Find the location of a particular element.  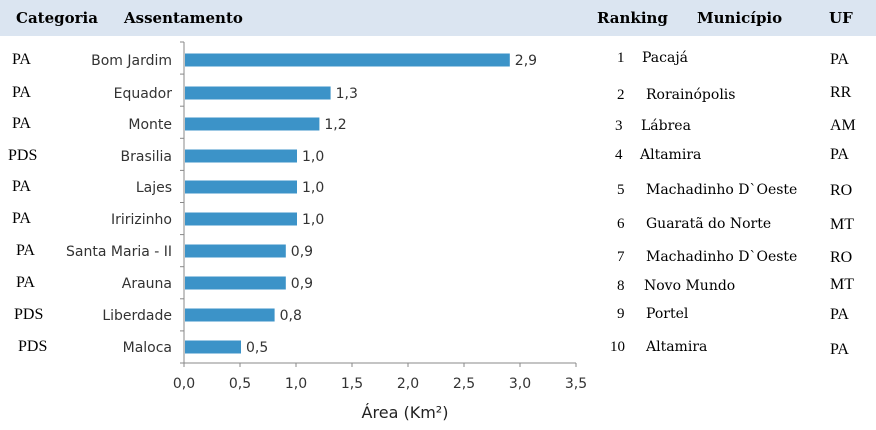

ranking-number: 8 is located at coordinates (621, 286).